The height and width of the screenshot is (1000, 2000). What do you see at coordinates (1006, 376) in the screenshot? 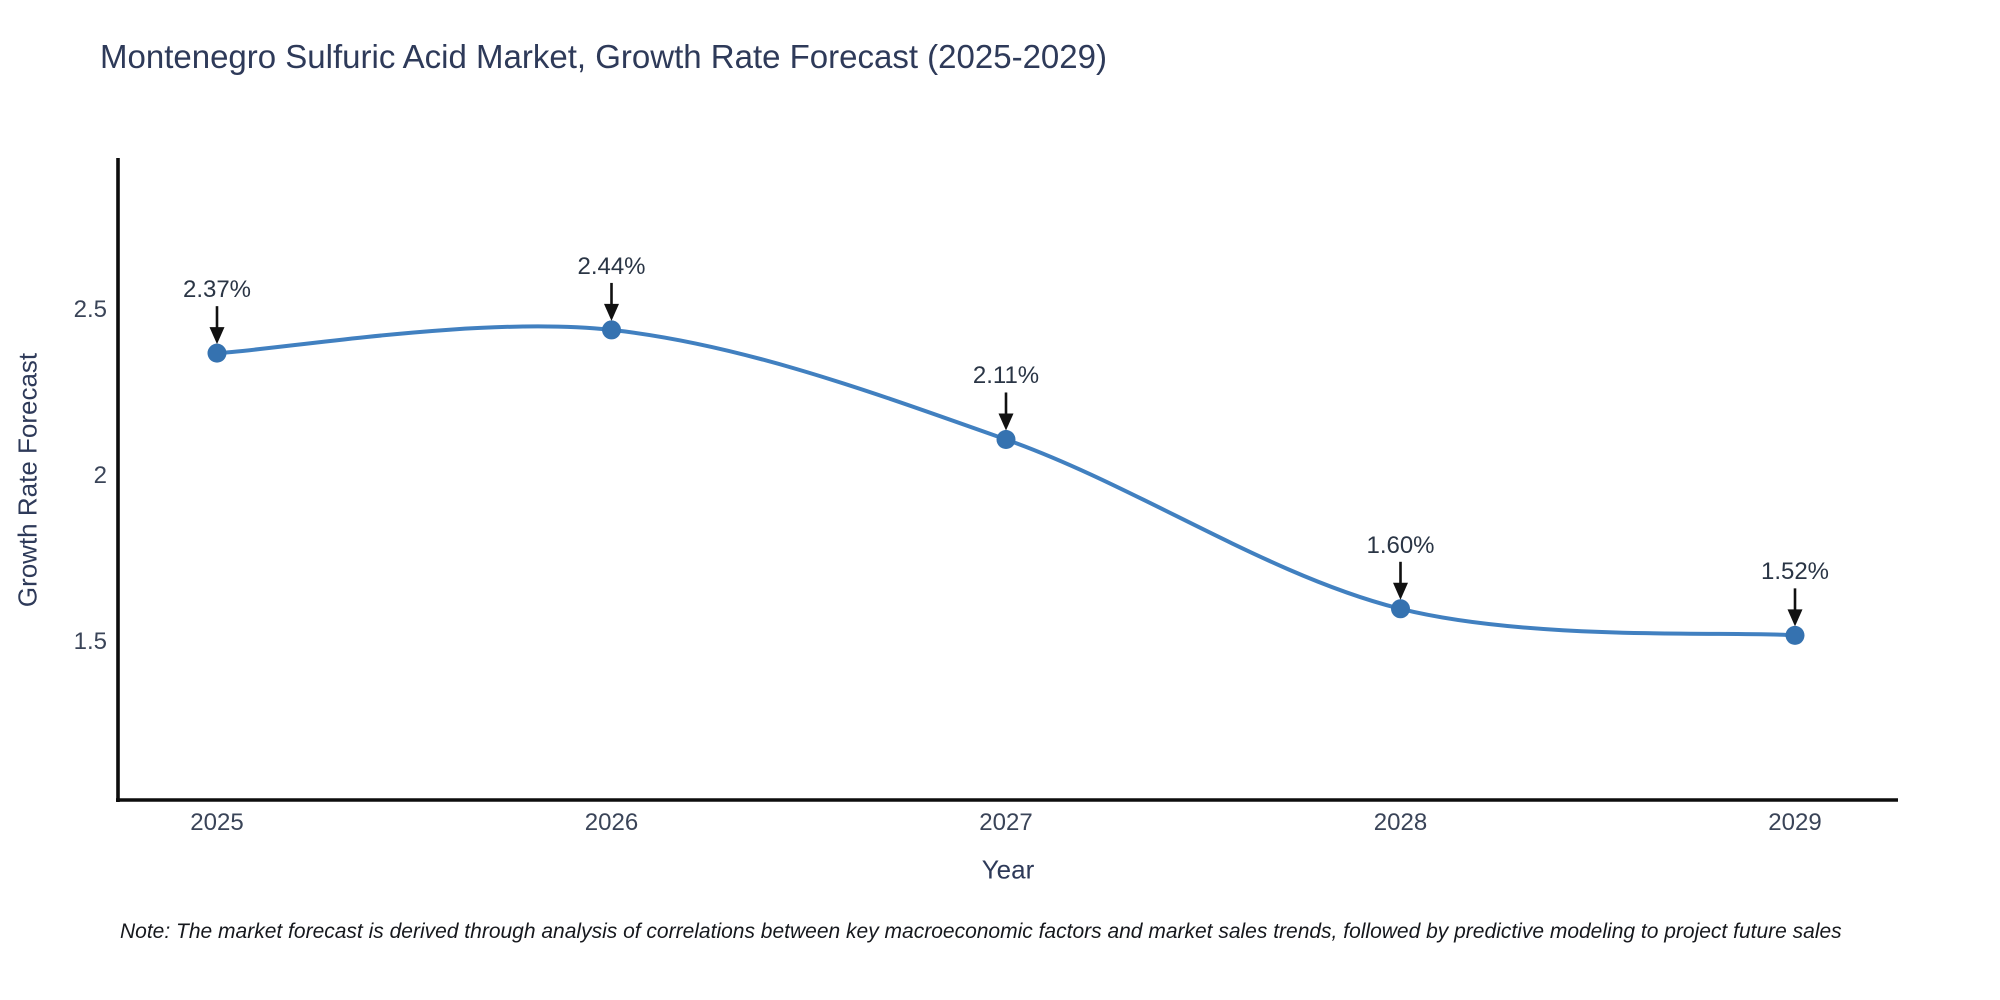
I see `point-value-label: 2.11%` at bounding box center [1006, 376].